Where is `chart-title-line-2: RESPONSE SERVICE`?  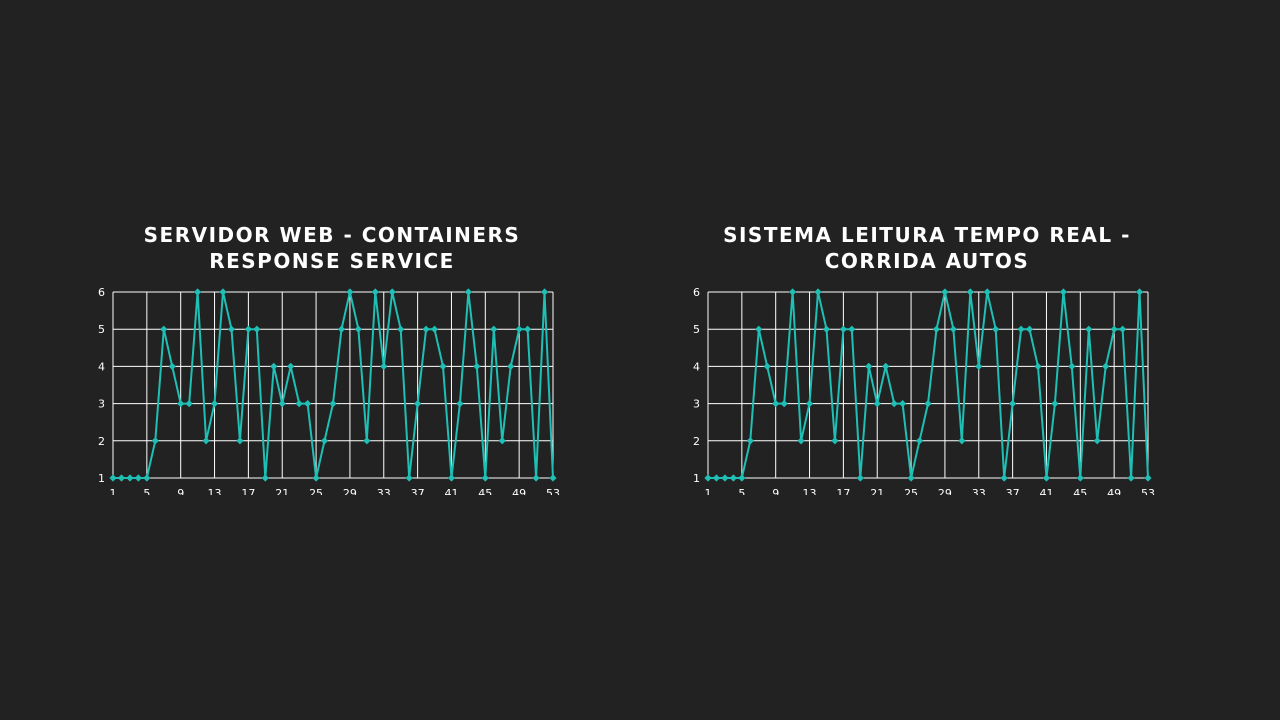
chart-title-line-2: RESPONSE SERVICE is located at coordinates (332, 261).